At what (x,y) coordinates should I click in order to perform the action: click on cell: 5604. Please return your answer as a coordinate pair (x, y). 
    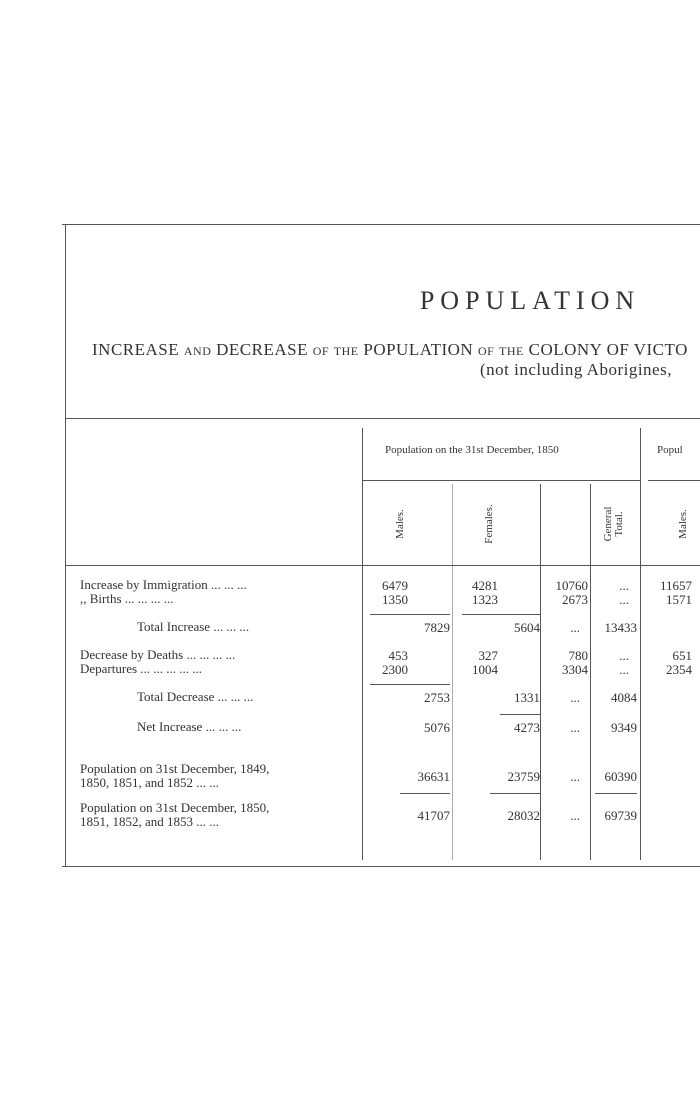
    Looking at the image, I should click on (527, 627).